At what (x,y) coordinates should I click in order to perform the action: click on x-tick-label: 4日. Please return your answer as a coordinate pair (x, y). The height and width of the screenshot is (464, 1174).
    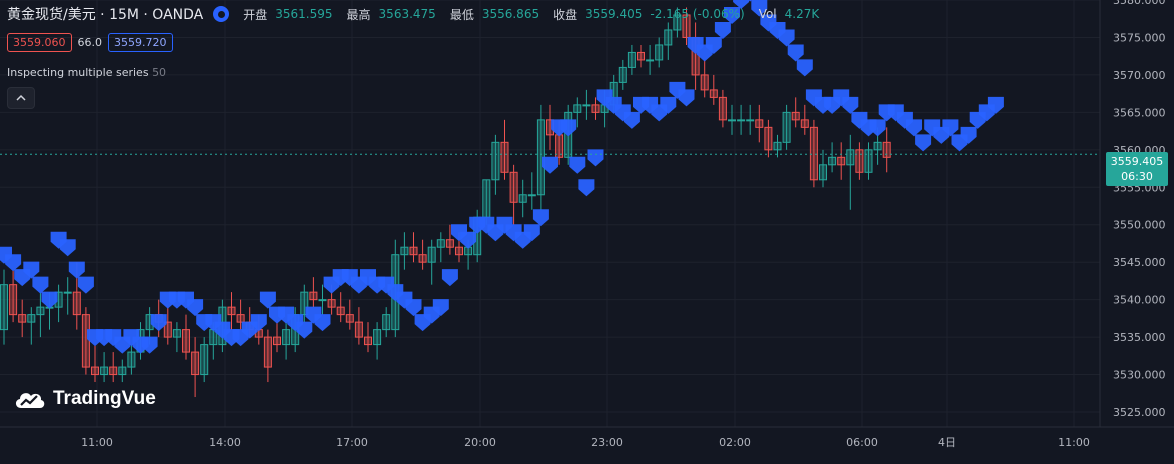
    Looking at the image, I should click on (947, 442).